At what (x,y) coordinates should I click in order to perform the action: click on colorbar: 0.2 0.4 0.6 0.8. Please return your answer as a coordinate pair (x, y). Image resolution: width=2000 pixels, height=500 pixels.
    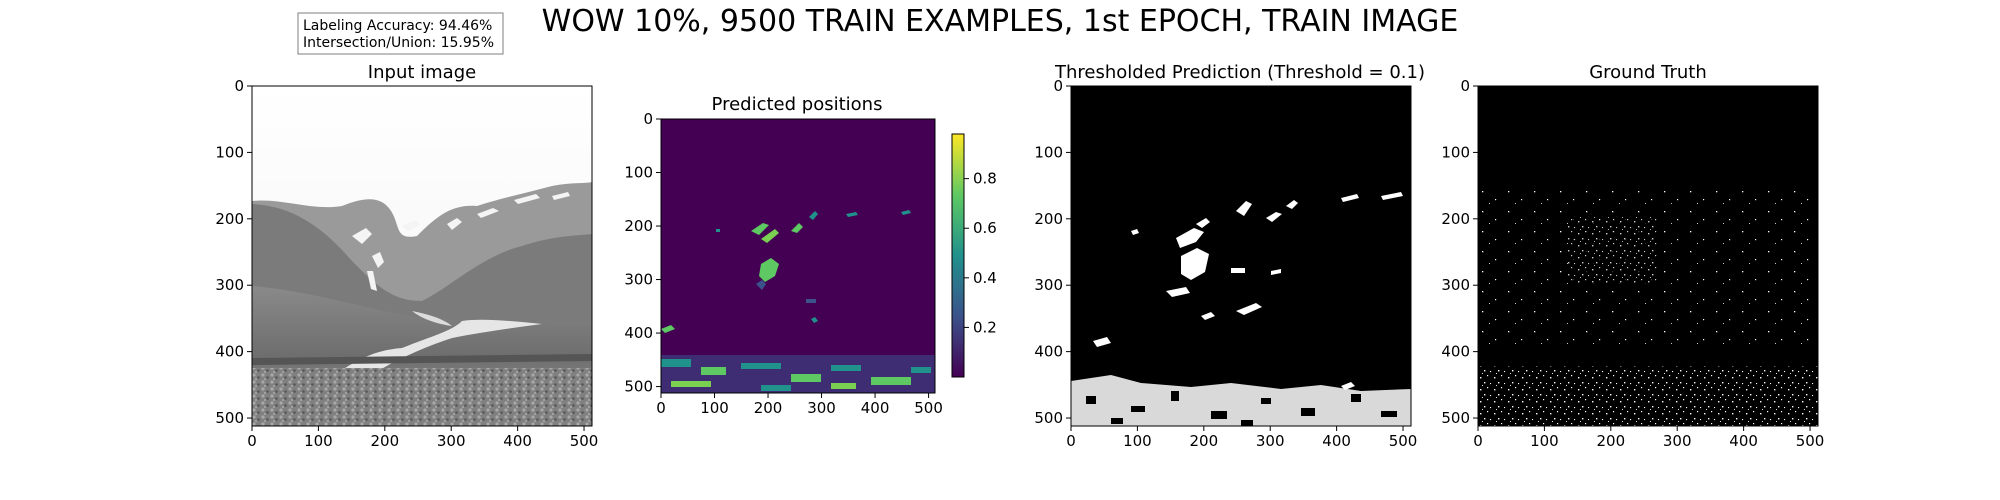
    Looking at the image, I should click on (974, 255).